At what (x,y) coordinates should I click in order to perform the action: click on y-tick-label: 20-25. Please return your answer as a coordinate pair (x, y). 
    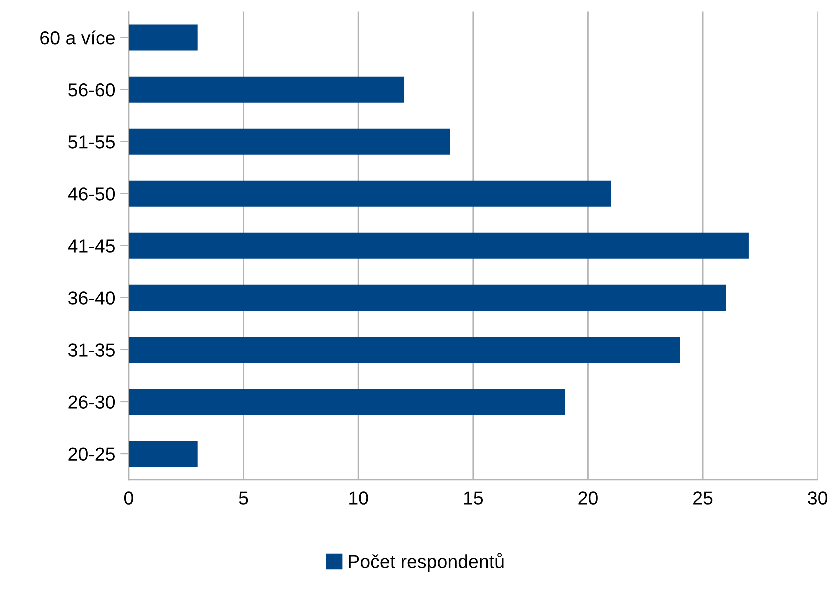
    Looking at the image, I should click on (91, 454).